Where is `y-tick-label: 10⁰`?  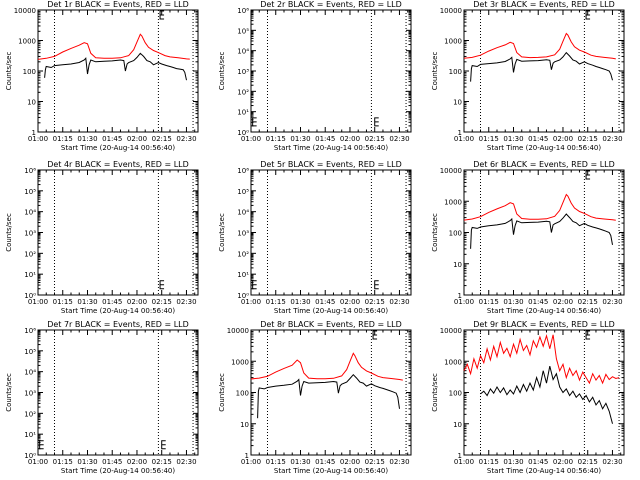
y-tick-label: 10⁰ is located at coordinates (243, 133).